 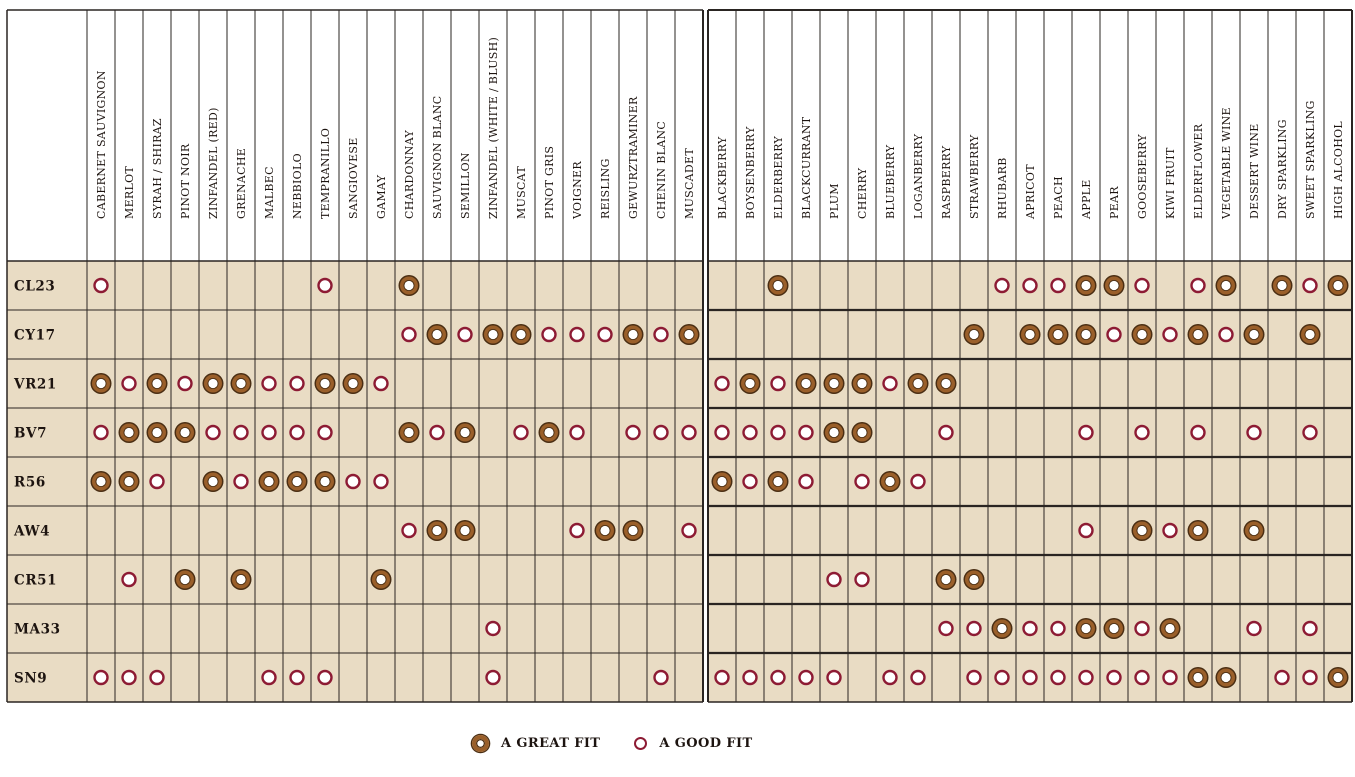 What do you see at coordinates (862, 193) in the screenshot?
I see `column-header: CHERRY` at bounding box center [862, 193].